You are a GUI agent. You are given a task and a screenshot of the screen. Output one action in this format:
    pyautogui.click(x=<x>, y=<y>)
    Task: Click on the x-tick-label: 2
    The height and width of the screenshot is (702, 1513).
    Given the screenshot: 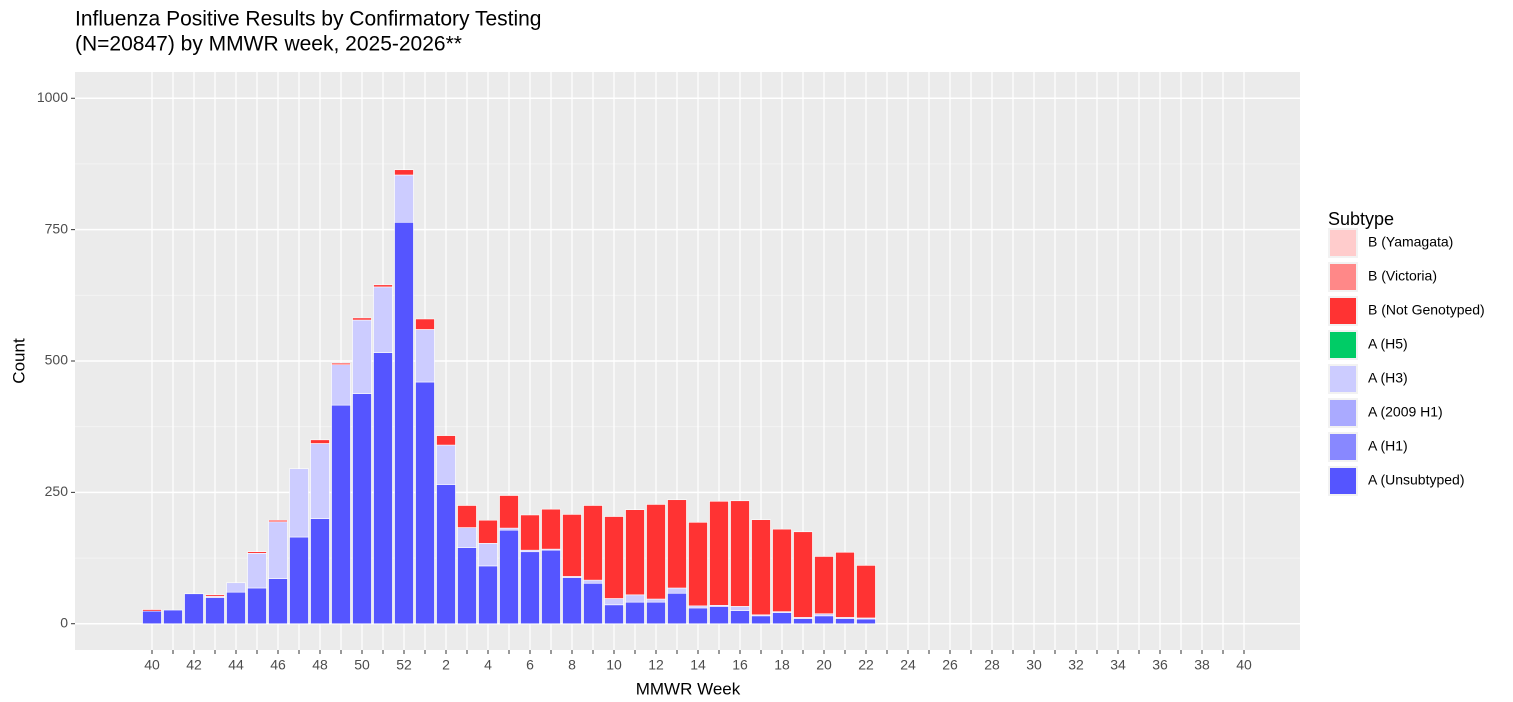 What is the action you would take?
    pyautogui.click(x=446, y=665)
    